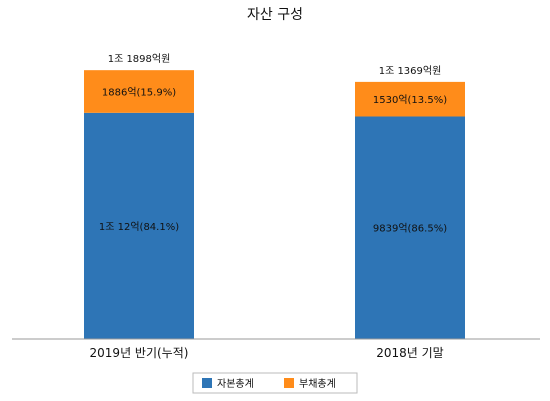  I want to click on data-label-liabilities-0: 1886억(15.9%), so click(139, 92).